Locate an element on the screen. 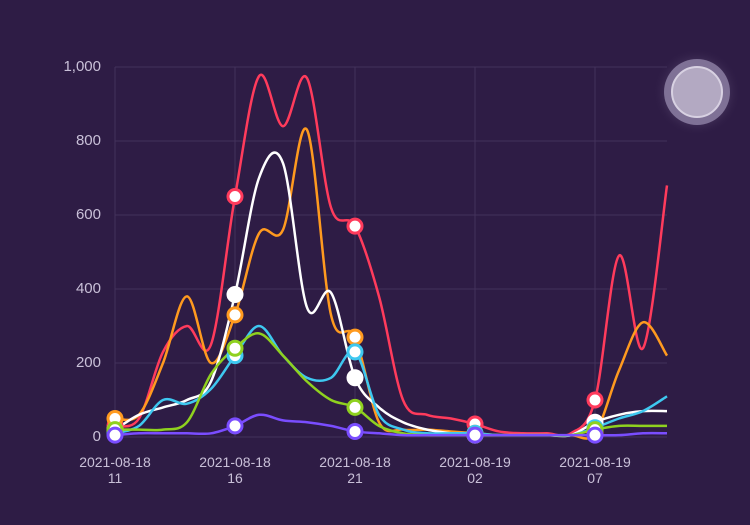 The width and height of the screenshot is (750, 525). series-line is located at coordinates (391, 425).